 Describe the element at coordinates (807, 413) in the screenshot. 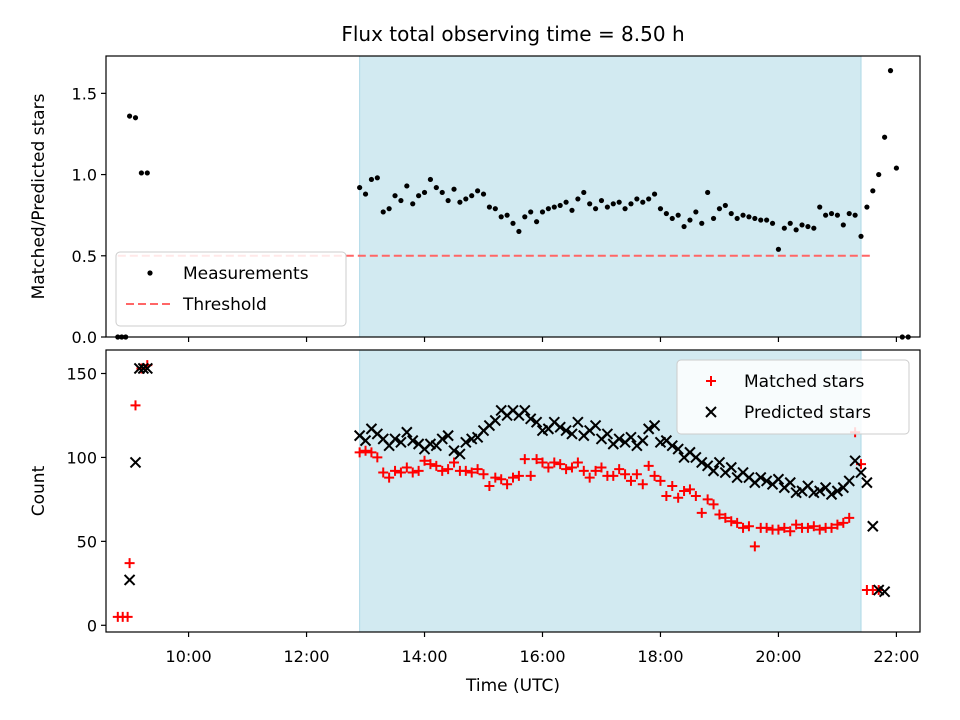

I see `legend-label: Predicted stars` at that location.